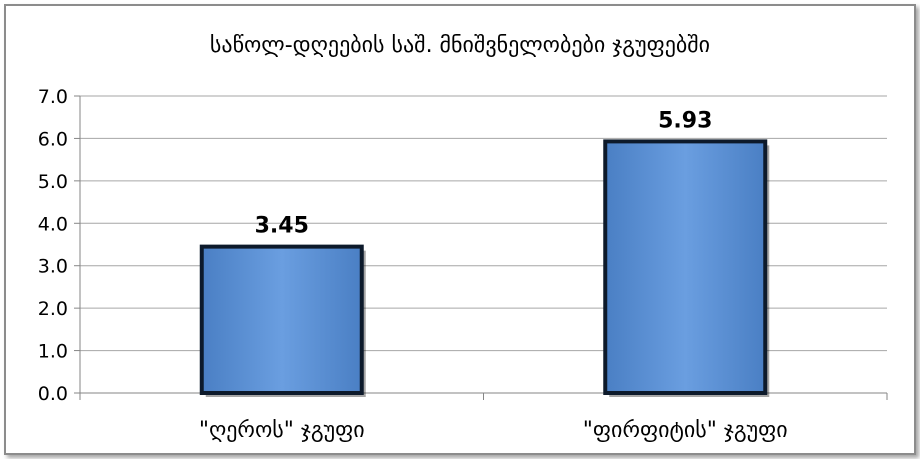  Describe the element at coordinates (685, 120) in the screenshot. I see `data-label: 5.93` at that location.